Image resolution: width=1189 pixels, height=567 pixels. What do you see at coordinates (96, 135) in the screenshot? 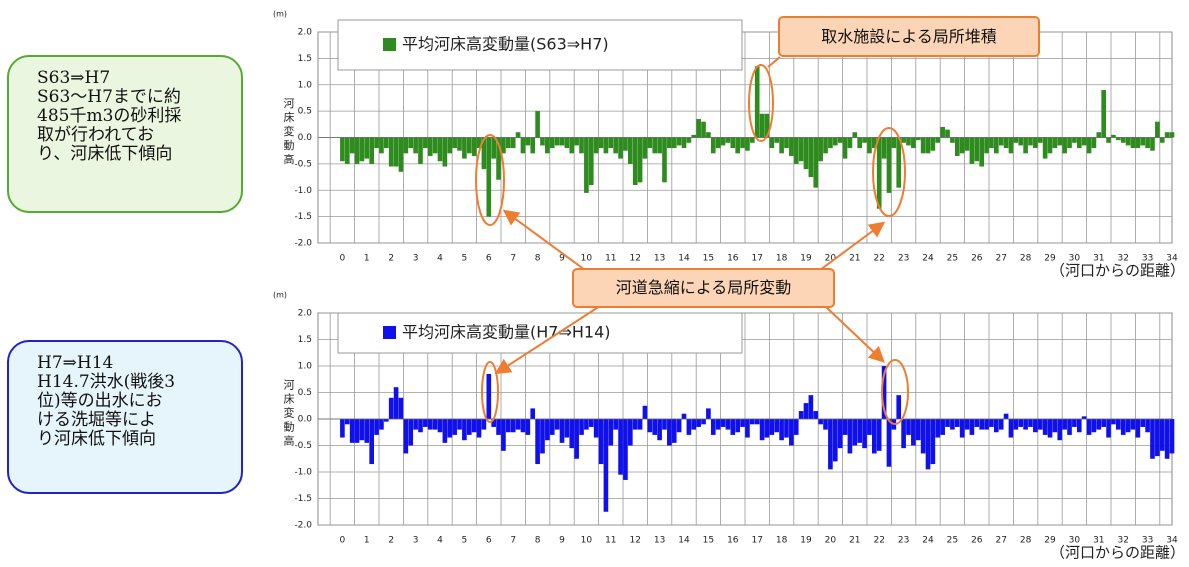
I see `note-line: 取が行われてお` at bounding box center [96, 135].